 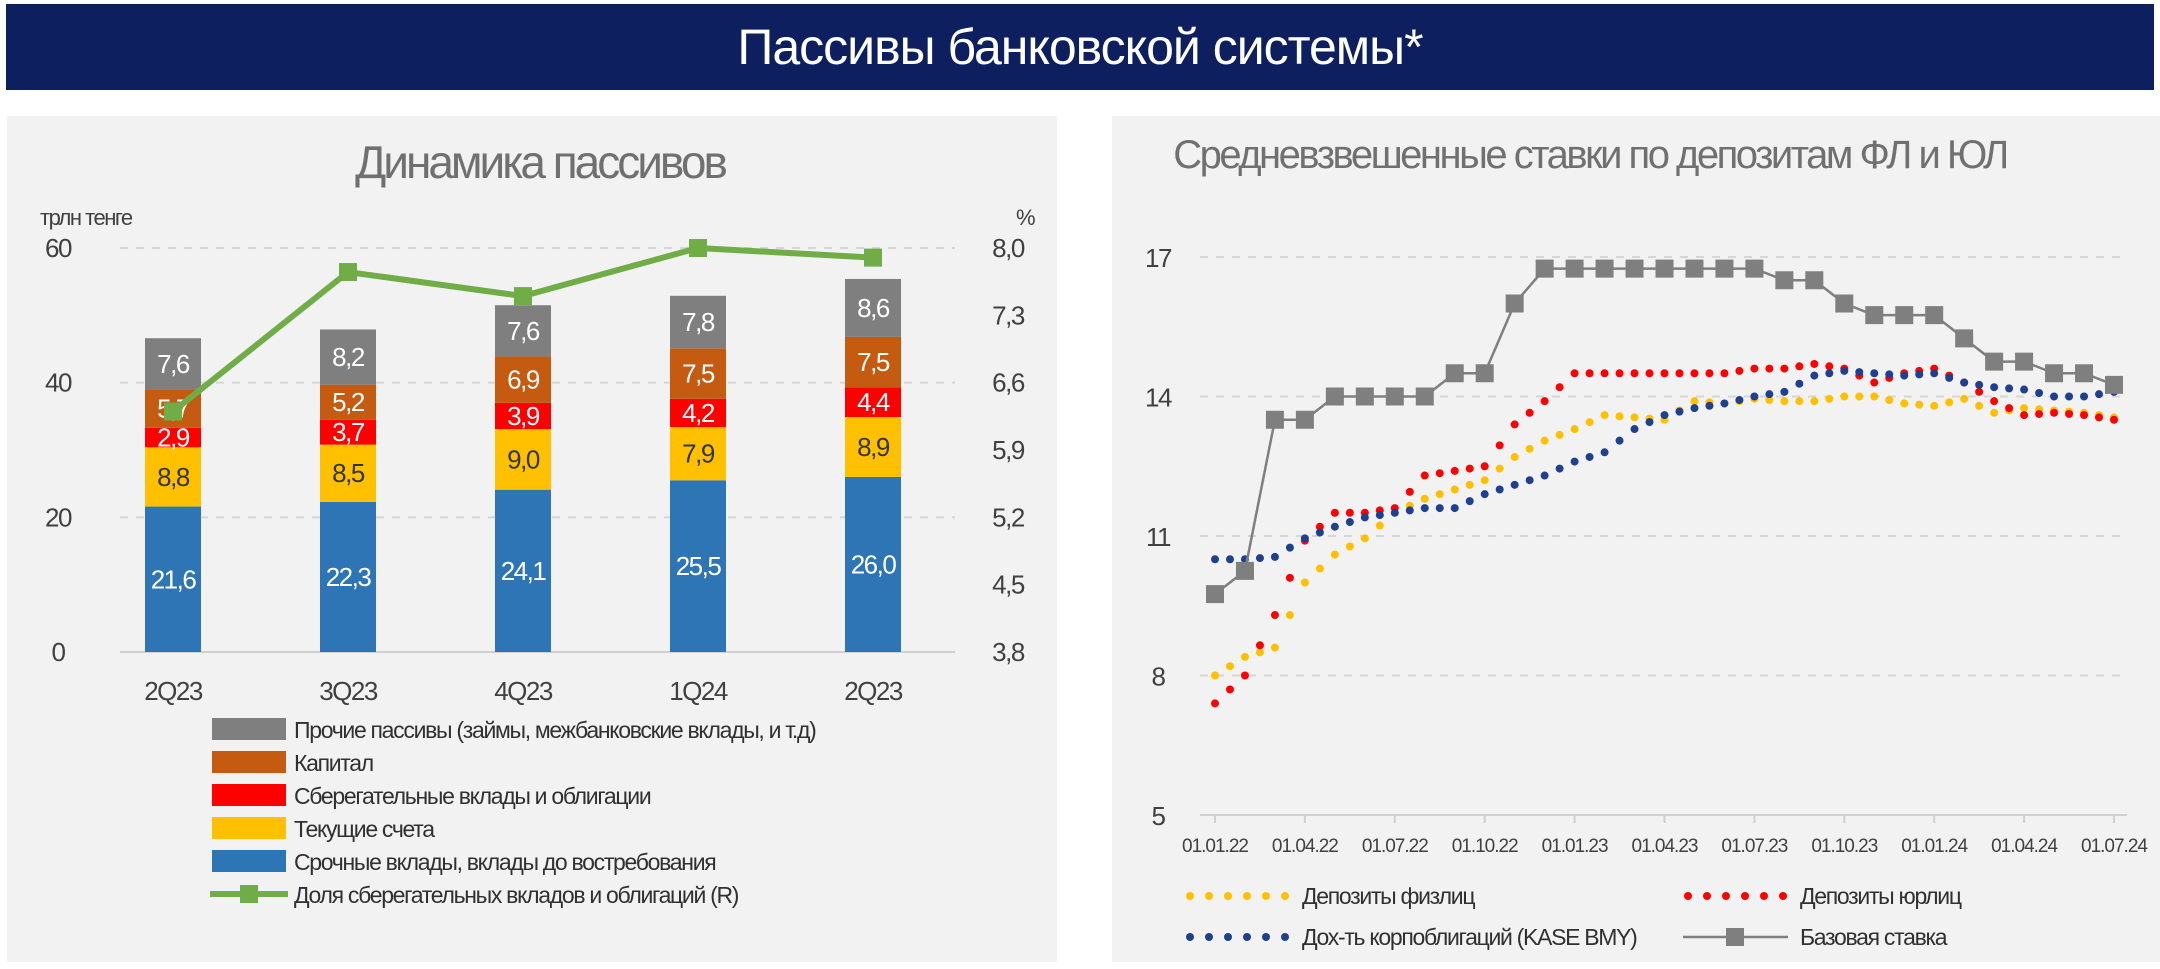 I want to click on x-tick-label: 1Q24, so click(x=698, y=691).